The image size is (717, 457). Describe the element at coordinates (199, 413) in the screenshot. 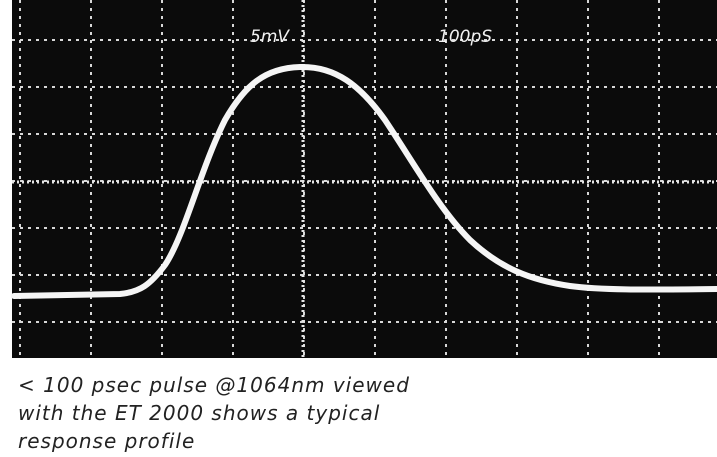

I see `caption-line: with the ET 2000 shows a typical` at that location.